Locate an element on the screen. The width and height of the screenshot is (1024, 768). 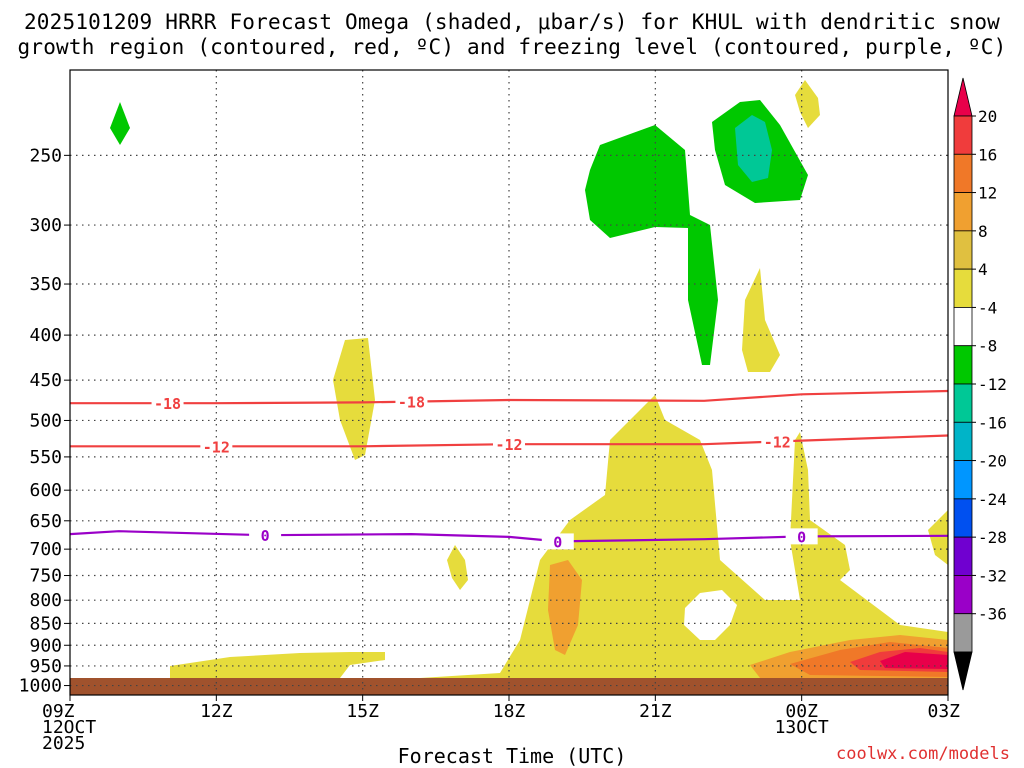
omega-region-positive-small4 is located at coordinates (807, 104).